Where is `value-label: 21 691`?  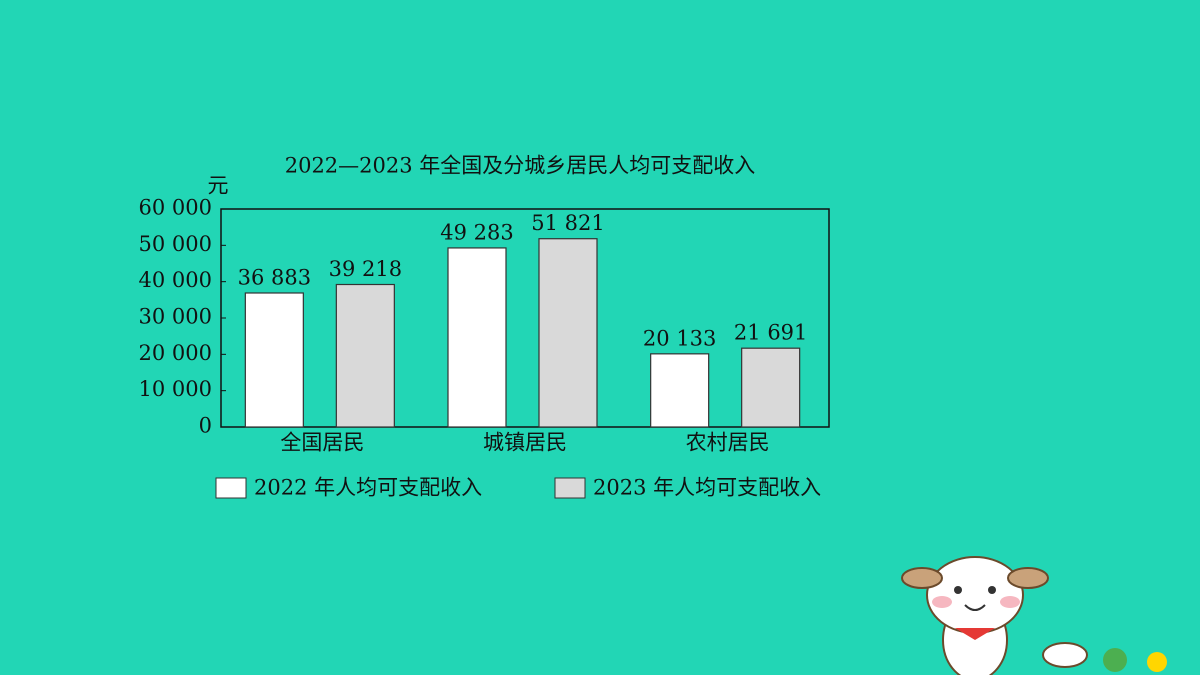
value-label: 21 691 is located at coordinates (770, 333).